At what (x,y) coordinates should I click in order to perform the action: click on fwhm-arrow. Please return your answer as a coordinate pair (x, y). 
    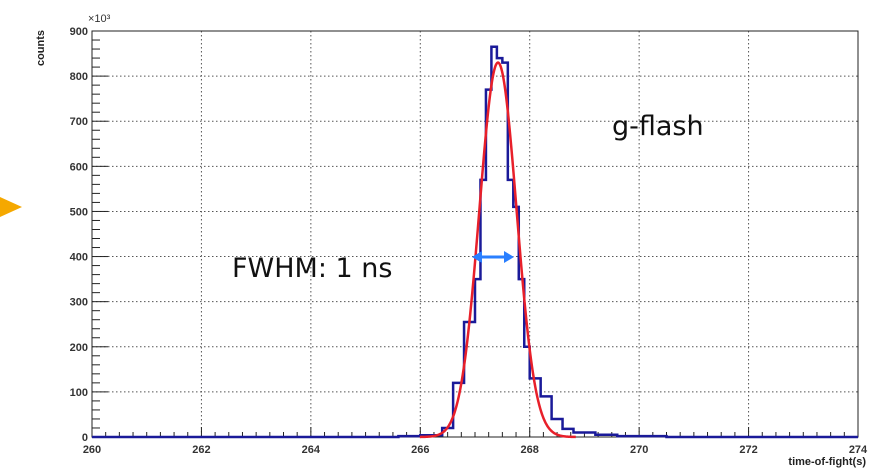
    Looking at the image, I should click on (493, 257).